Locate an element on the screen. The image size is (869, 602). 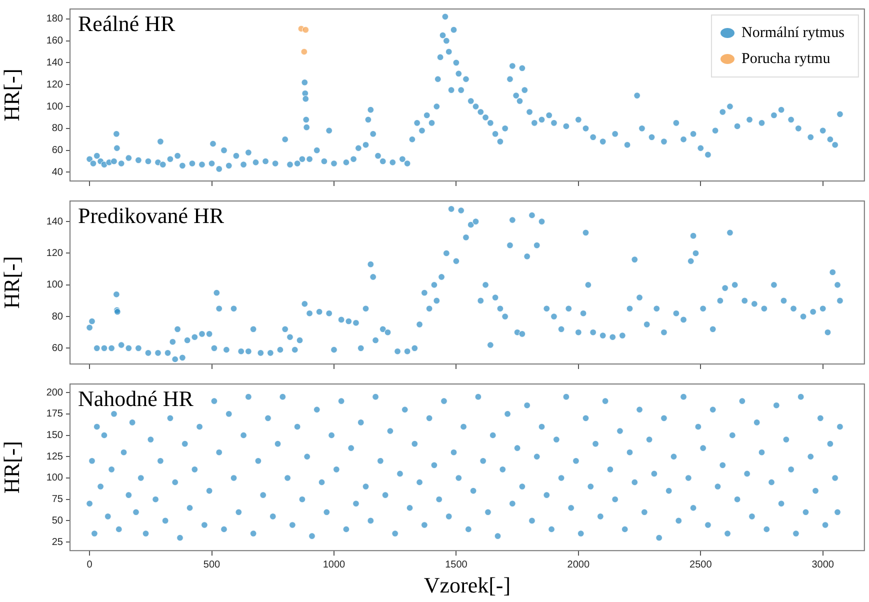
chart-title: Nahodné HR is located at coordinates (136, 398).